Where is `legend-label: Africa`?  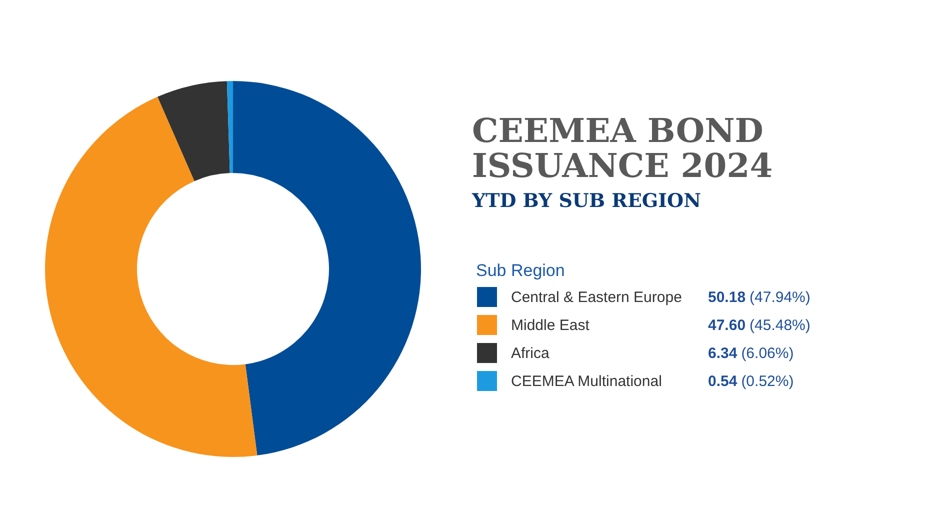
legend-label: Africa is located at coordinates (530, 353).